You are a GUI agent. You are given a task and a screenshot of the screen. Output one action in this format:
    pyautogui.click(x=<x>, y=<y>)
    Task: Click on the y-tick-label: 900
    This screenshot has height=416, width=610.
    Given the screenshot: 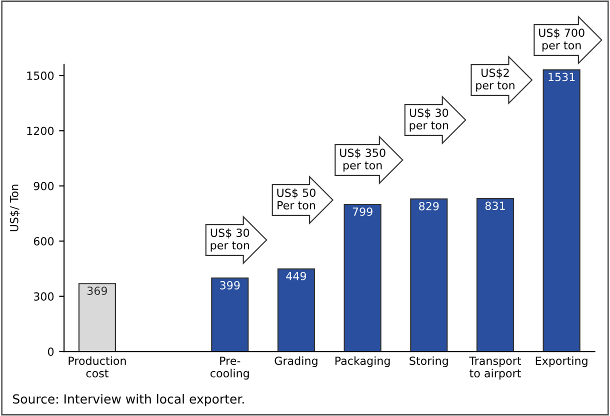 What is the action you would take?
    pyautogui.click(x=44, y=186)
    